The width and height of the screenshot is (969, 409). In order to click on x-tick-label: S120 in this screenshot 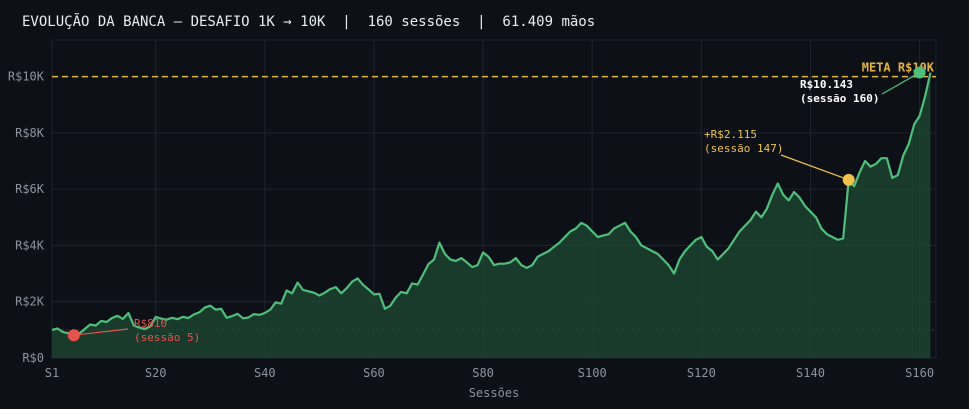, I will do `click(701, 373)`.